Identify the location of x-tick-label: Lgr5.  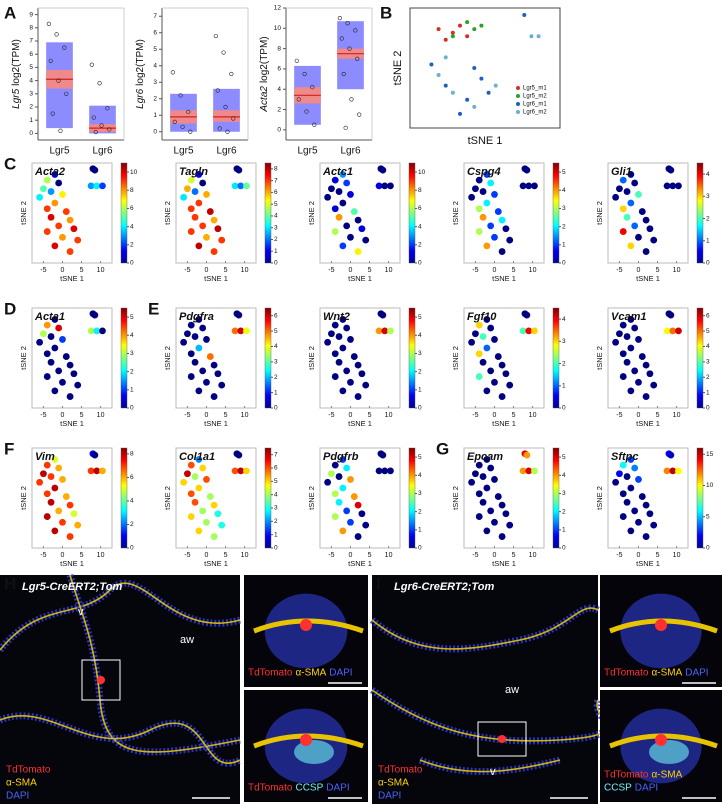
(183, 151).